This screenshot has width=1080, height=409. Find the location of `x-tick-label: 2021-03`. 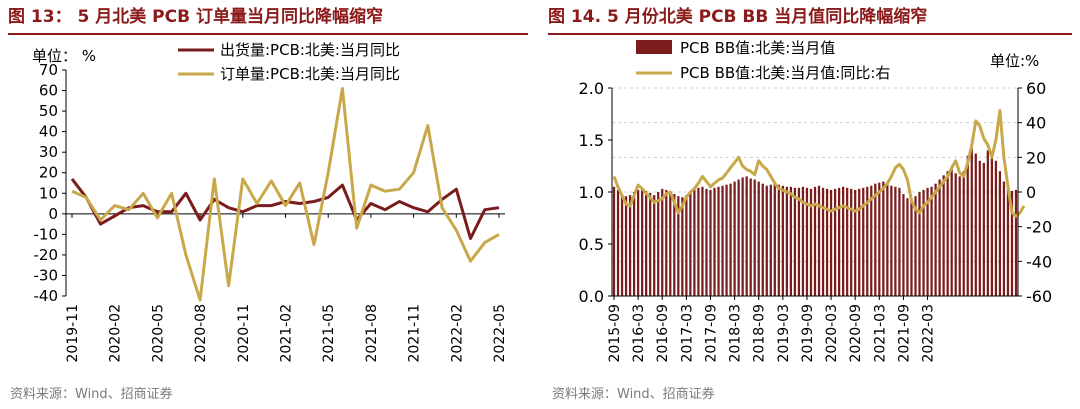

x-tick-label: 2021-03 is located at coordinates (880, 333).